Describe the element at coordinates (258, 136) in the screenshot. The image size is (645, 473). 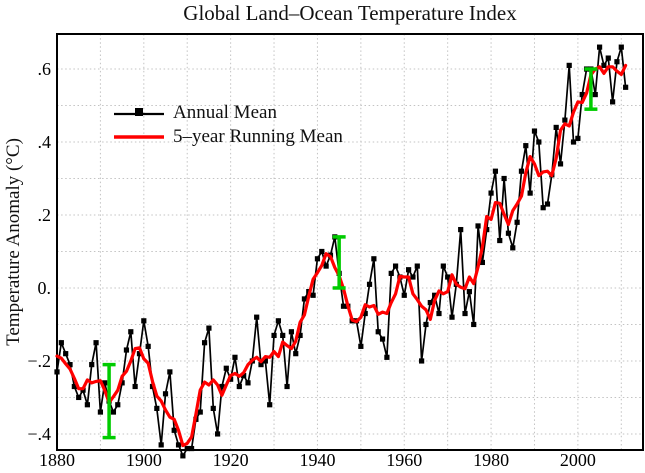
I see `legend-label-running-mean: 5–year Running Mean` at that location.